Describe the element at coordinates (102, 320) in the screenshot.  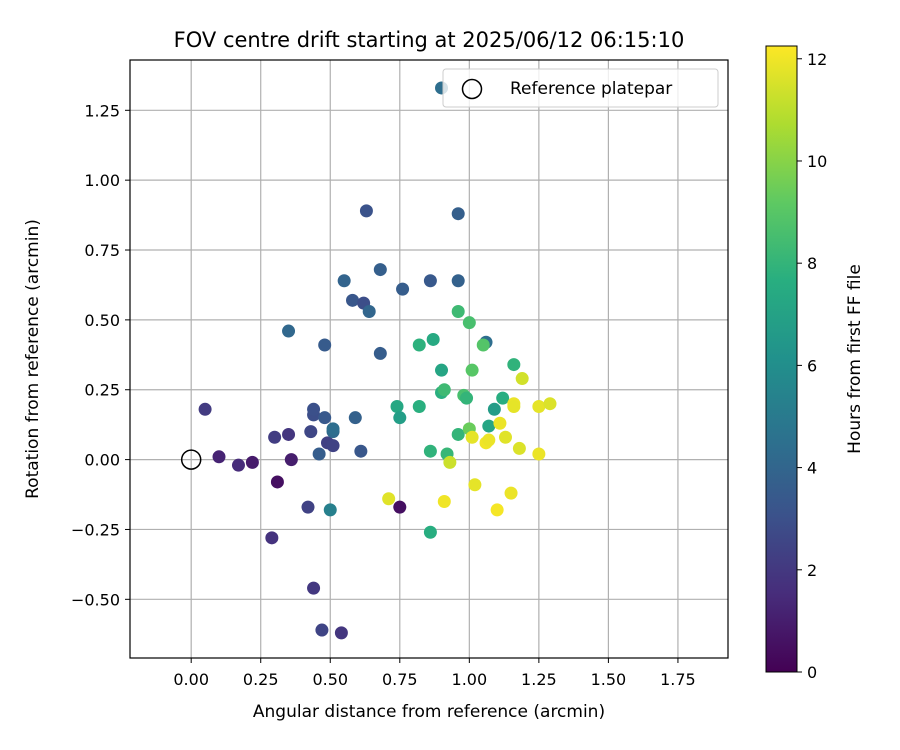
I see `y-tick-label: 0.50` at that location.